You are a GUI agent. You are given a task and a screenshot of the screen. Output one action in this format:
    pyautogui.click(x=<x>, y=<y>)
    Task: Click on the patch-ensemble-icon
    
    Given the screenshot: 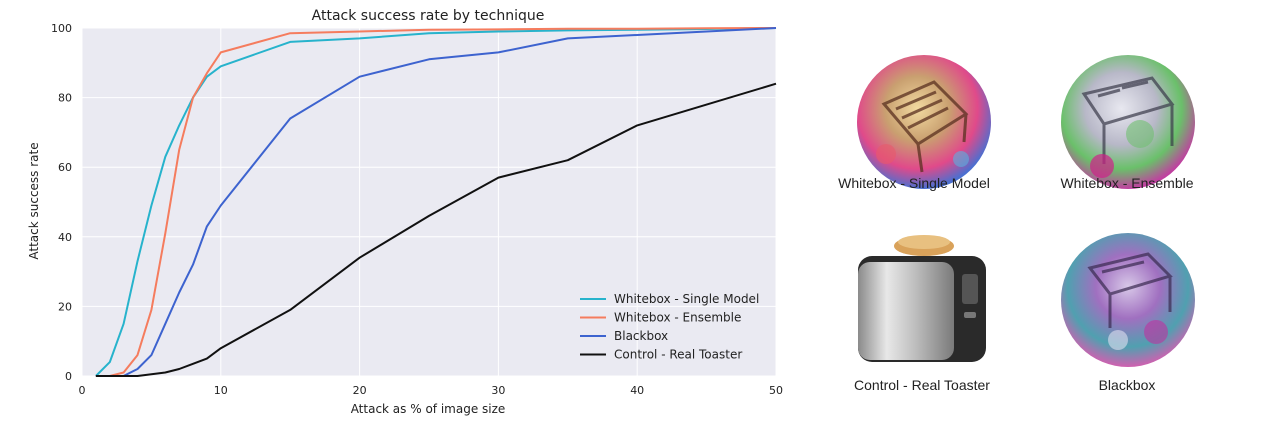 What is the action you would take?
    pyautogui.click(x=1128, y=122)
    